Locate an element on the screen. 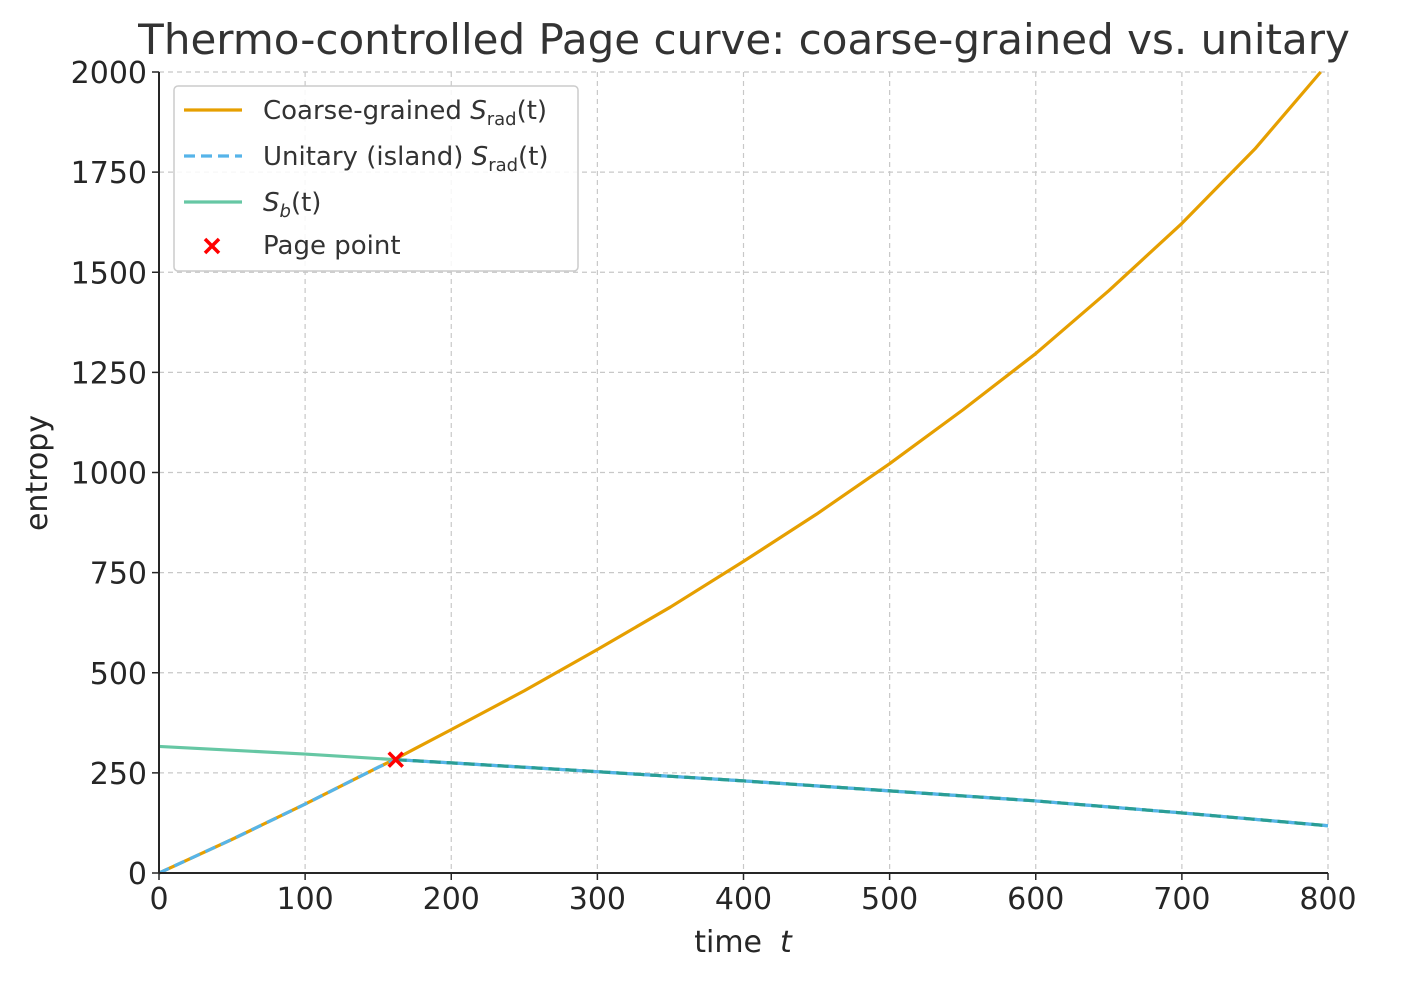 Image resolution: width=1405 pixels, height=984 pixels. legend-label: Unitary (island) Srad(t) is located at coordinates (406, 159).